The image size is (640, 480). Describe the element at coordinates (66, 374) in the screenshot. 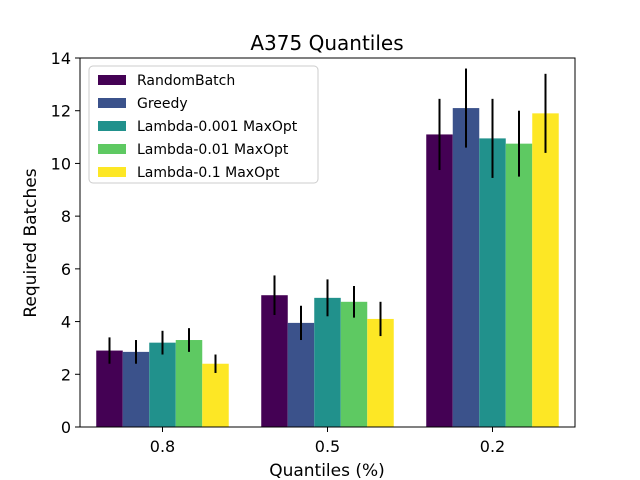

I see `y-tick-label: 2` at that location.